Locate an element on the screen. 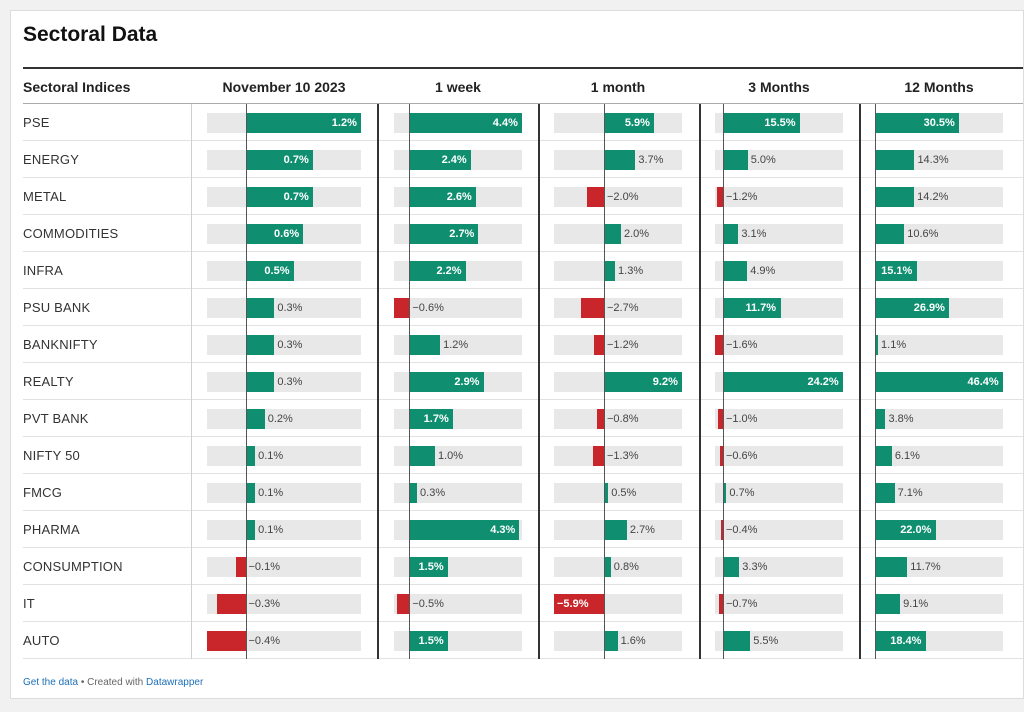 This screenshot has height=712, width=1024. bar-track: 0.5% is located at coordinates (618, 493).